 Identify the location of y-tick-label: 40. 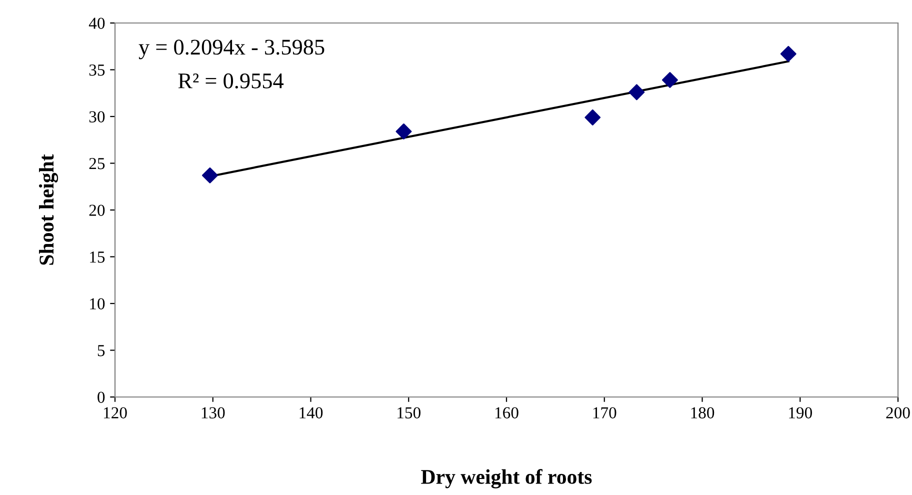
(96, 23).